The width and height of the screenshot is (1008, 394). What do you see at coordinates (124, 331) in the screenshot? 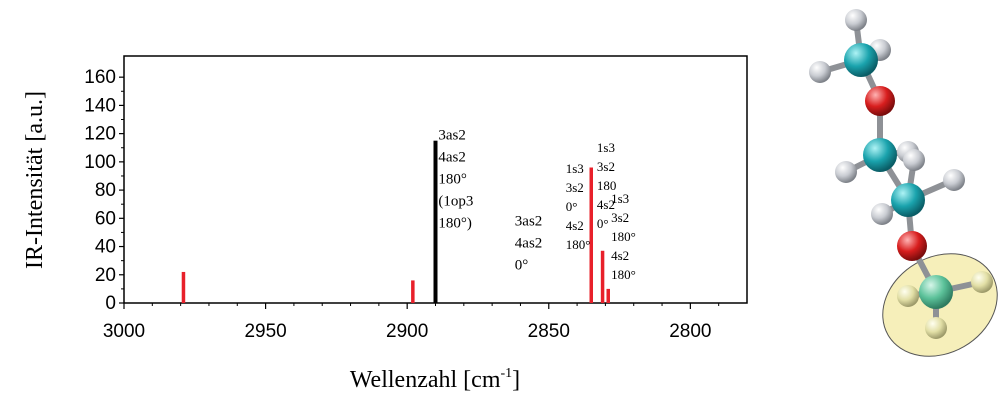
I see `x-tick-label: 3000` at bounding box center [124, 331].